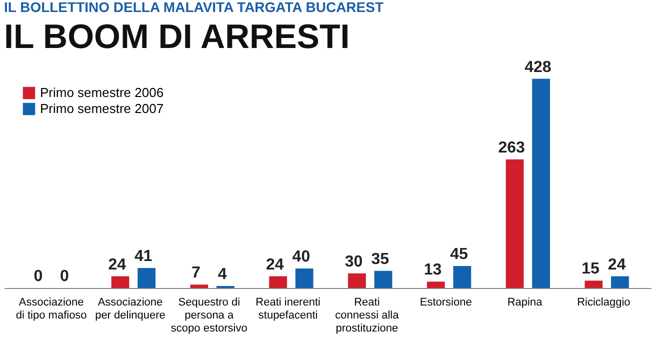 The width and height of the screenshot is (655, 337). What do you see at coordinates (196, 273) in the screenshot?
I see `data-label: 7` at bounding box center [196, 273].